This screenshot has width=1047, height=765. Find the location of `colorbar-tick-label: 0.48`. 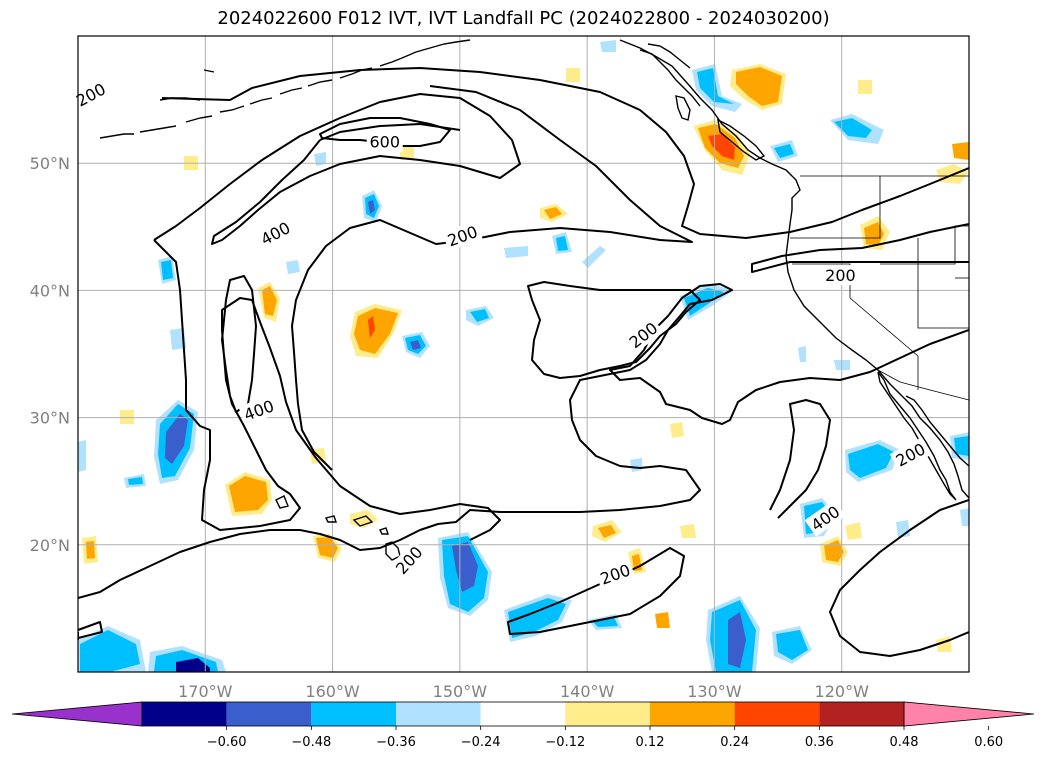

colorbar-tick-label: 0.48 is located at coordinates (904, 742).